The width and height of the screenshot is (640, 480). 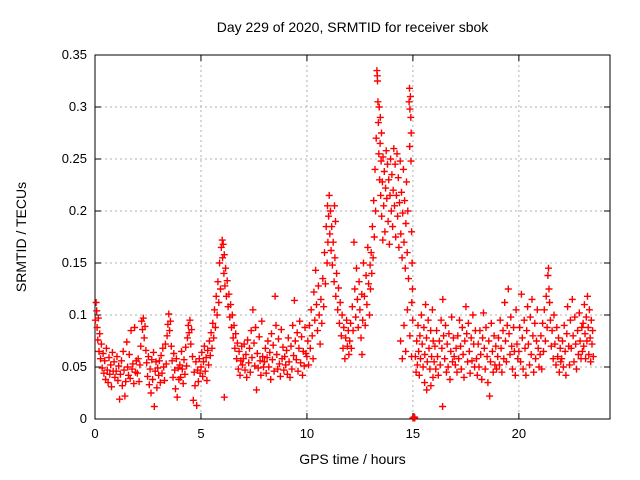 I want to click on y-tick-label: 0.2, so click(x=77, y=210).